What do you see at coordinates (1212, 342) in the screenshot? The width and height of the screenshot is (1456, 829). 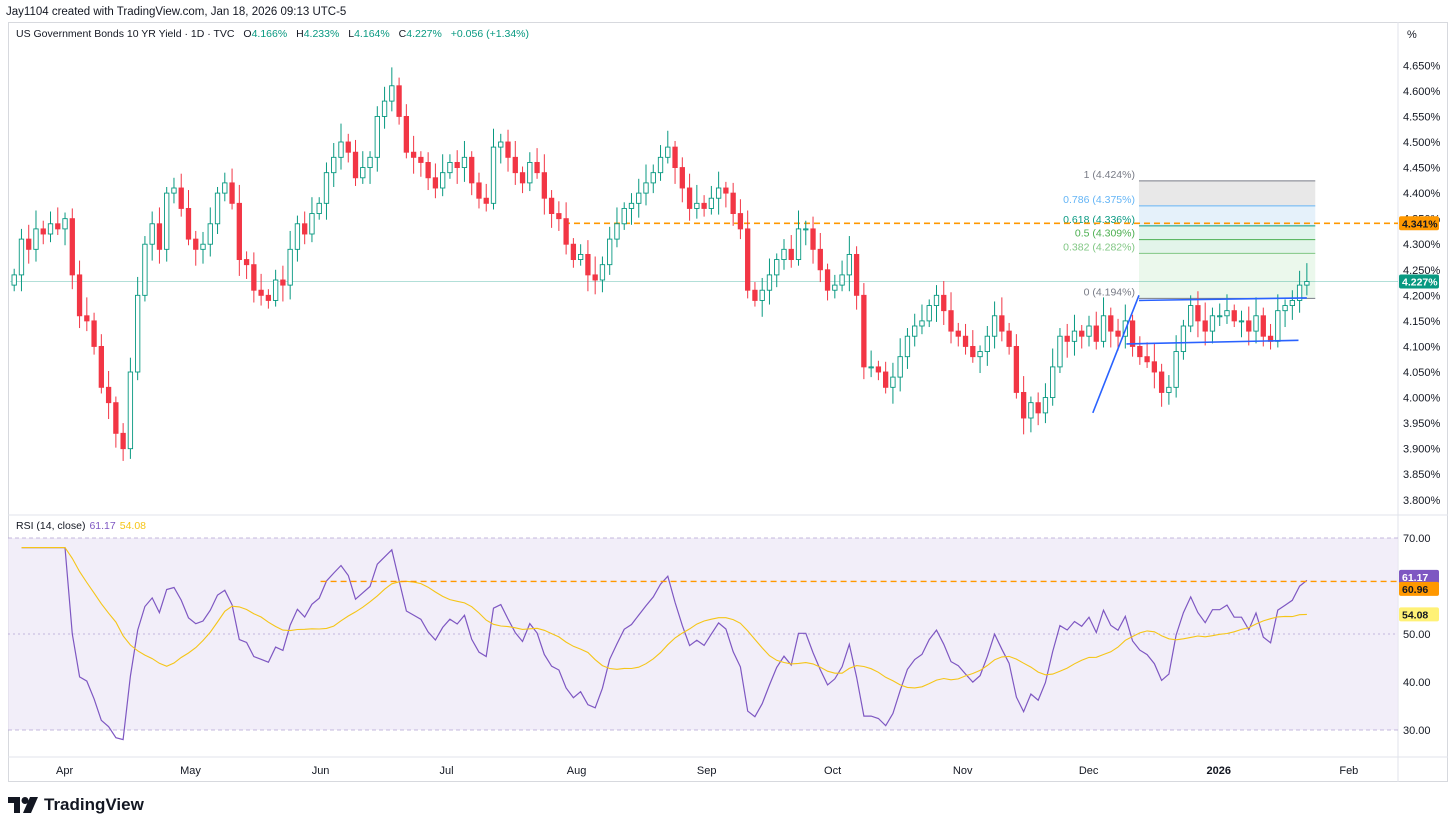 I see `flag-lower-trendline` at bounding box center [1212, 342].